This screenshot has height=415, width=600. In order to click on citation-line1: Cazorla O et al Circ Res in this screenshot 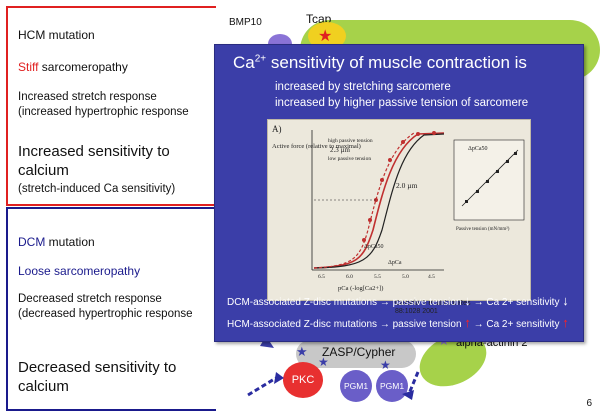, I will do `click(433, 303)`.